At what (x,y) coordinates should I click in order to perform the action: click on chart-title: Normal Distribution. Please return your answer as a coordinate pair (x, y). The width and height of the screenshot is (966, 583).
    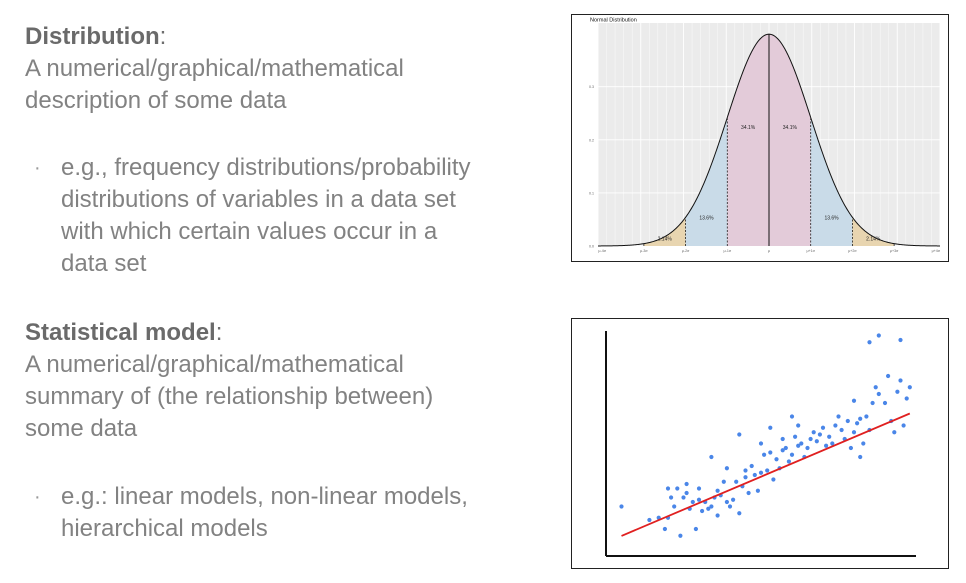
    Looking at the image, I should click on (613, 21).